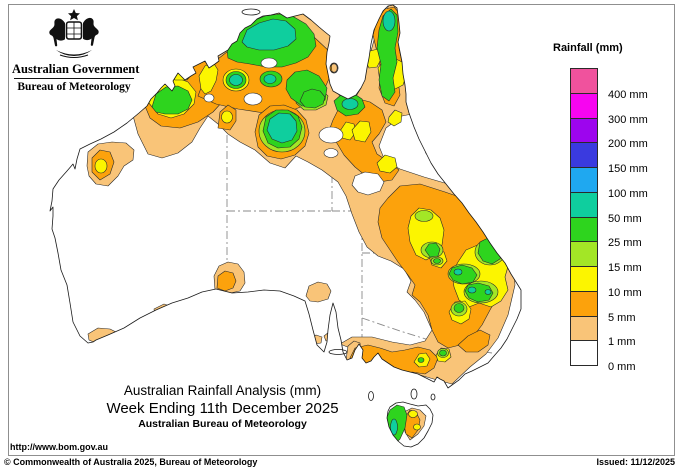 Image resolution: width=680 pixels, height=467 pixels. What do you see at coordinates (222, 390) in the screenshot?
I see `map-title: Australian Rainfall Analysis (mm)` at bounding box center [222, 390].